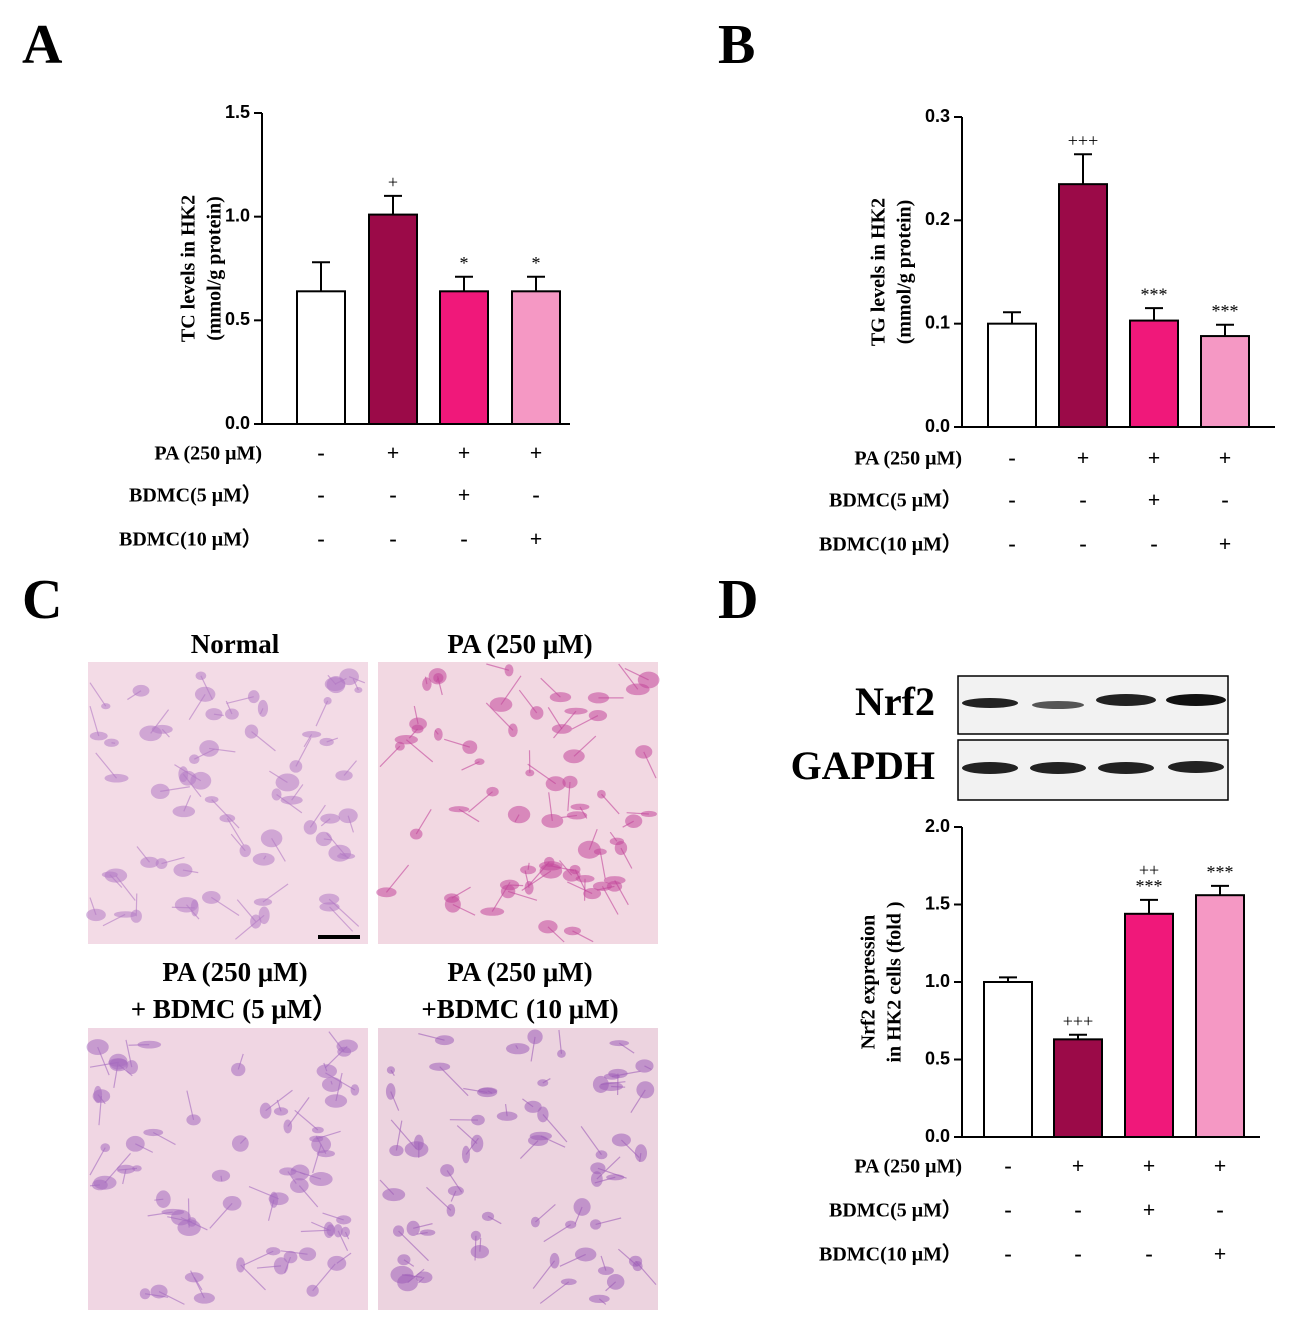  I want to click on y-tick-label: 1.0, so click(937, 981).